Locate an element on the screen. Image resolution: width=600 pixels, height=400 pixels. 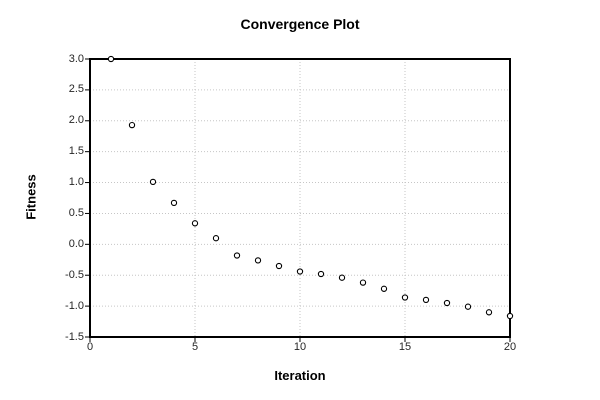
y-tick-label: 3.0 is located at coordinates (76, 58).